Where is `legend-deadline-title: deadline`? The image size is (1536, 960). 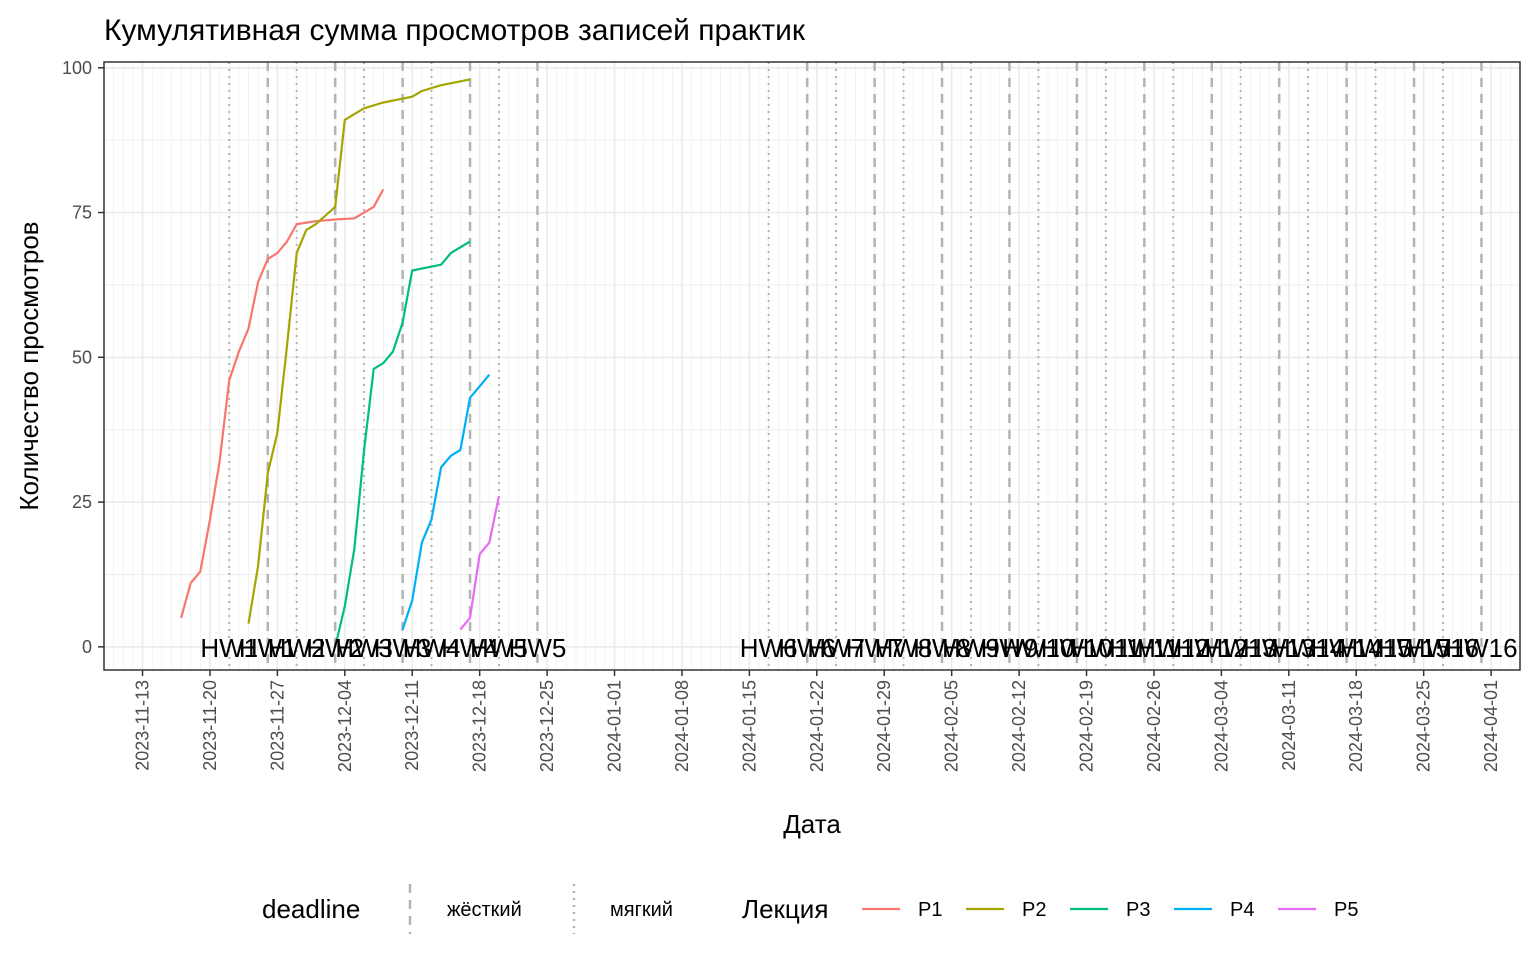
legend-deadline-title: deadline is located at coordinates (311, 909).